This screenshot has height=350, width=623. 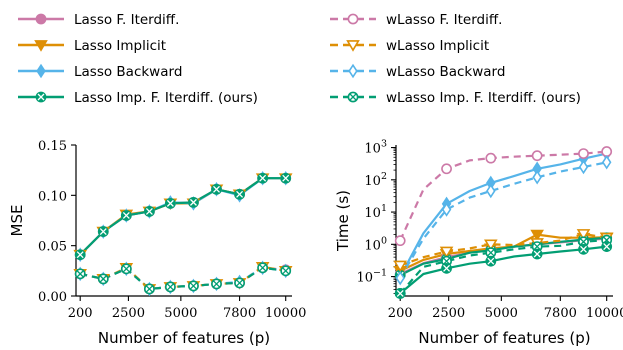 What do you see at coordinates (371, 277) in the screenshot?
I see `y-tick-label: 10⁻¹` at bounding box center [371, 277].